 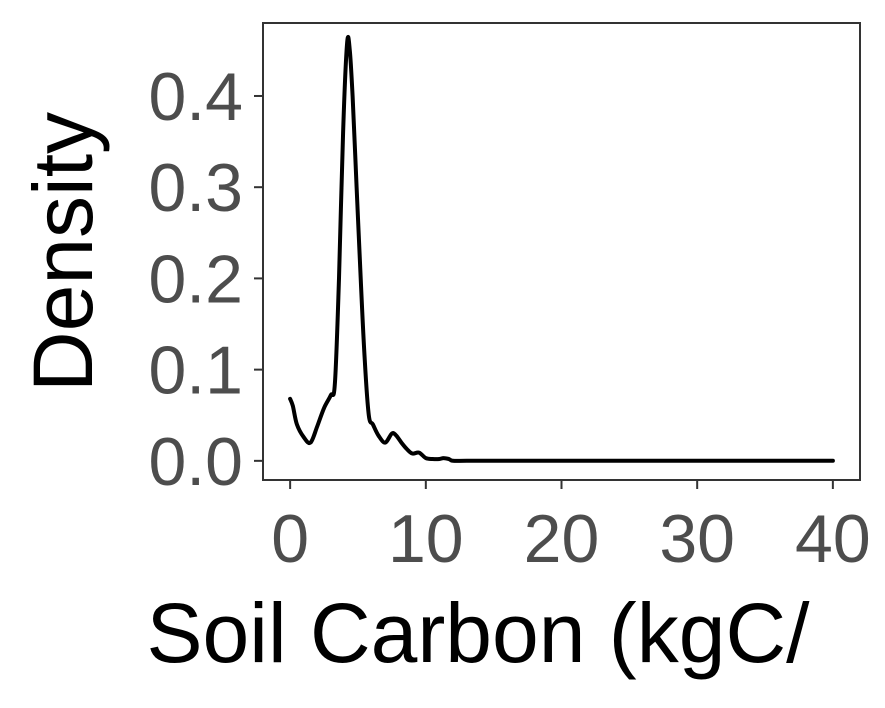 I want to click on y-tick-label: 0.2, so click(x=195, y=279).